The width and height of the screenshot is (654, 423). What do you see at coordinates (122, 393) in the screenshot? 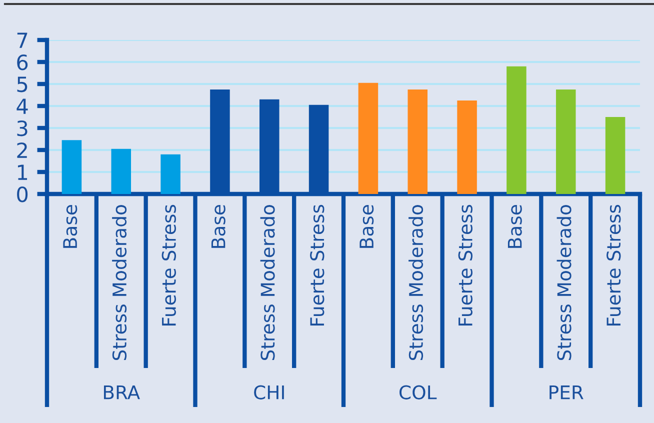
I see `text: BRA` at bounding box center [122, 393].